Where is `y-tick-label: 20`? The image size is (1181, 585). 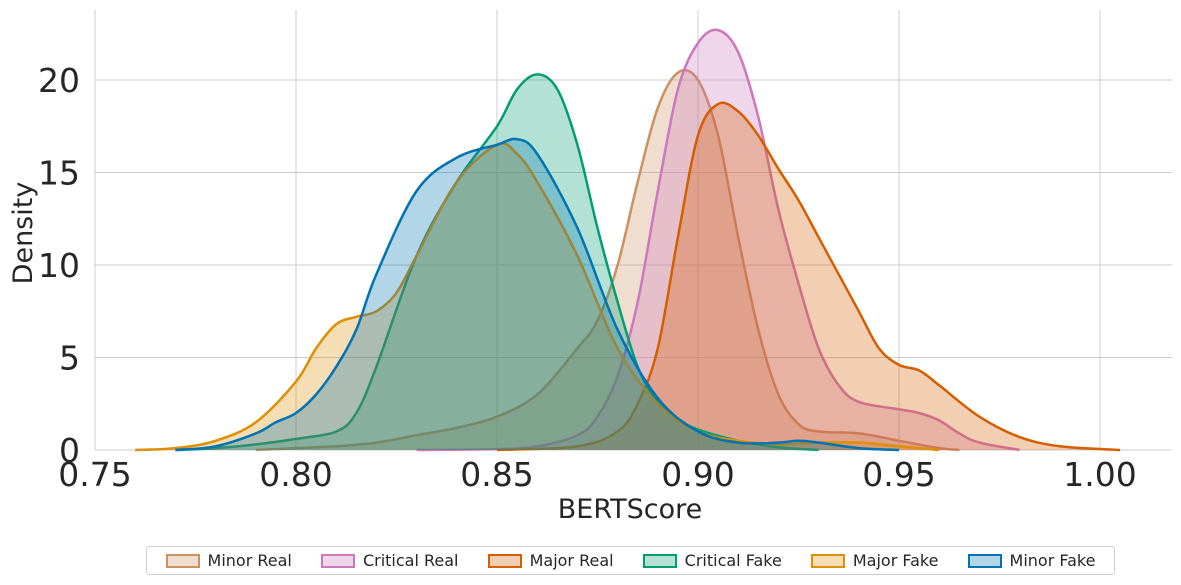
y-tick-label: 20 is located at coordinates (59, 80).